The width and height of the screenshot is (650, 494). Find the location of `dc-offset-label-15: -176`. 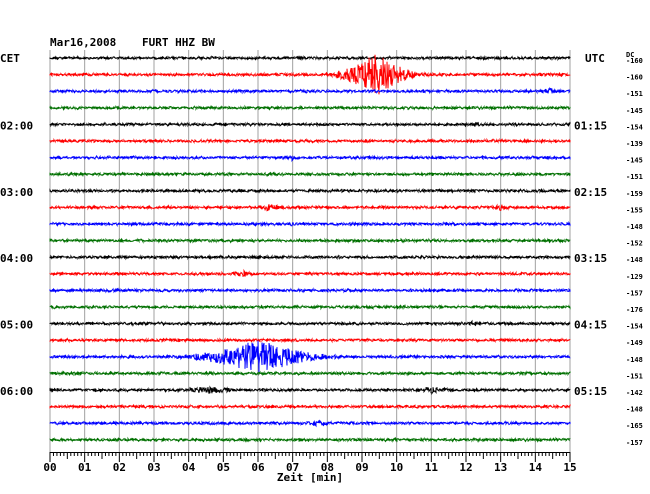

dc-offset-label-15: -176 is located at coordinates (634, 310).